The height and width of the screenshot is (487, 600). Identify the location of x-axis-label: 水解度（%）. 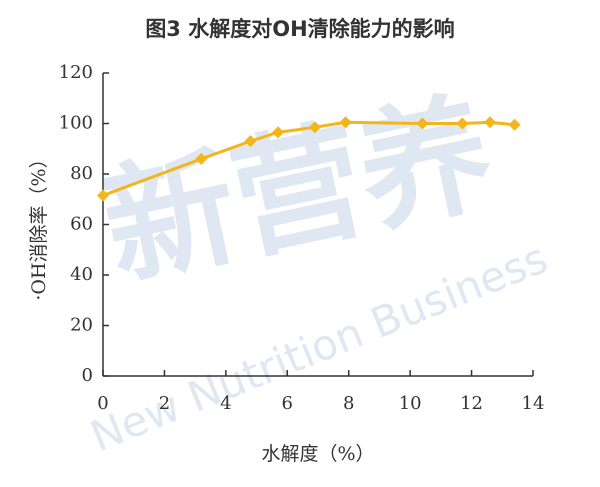
(317, 454).